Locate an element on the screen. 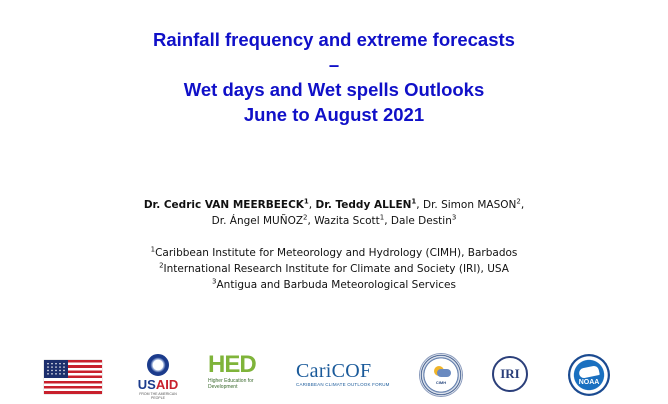 Image resolution: width=668 pixels, height=404 pixels. noaa-logo: NOAA is located at coordinates (589, 375).